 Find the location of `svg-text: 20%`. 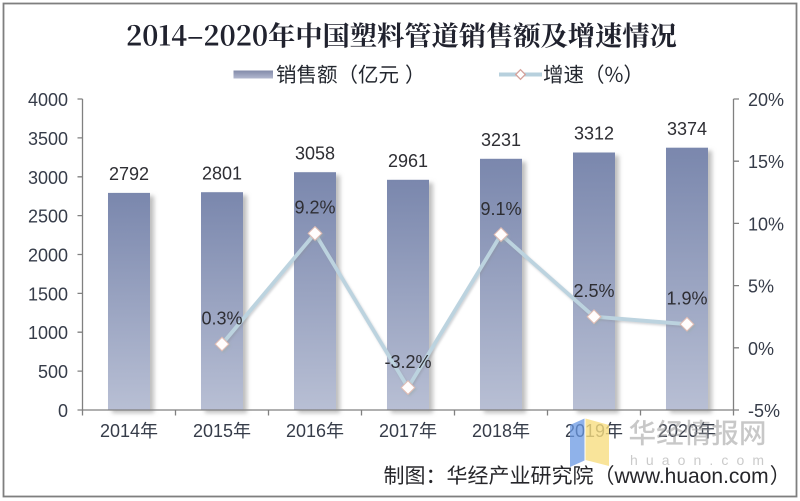

svg-text: 20% is located at coordinates (766, 100).